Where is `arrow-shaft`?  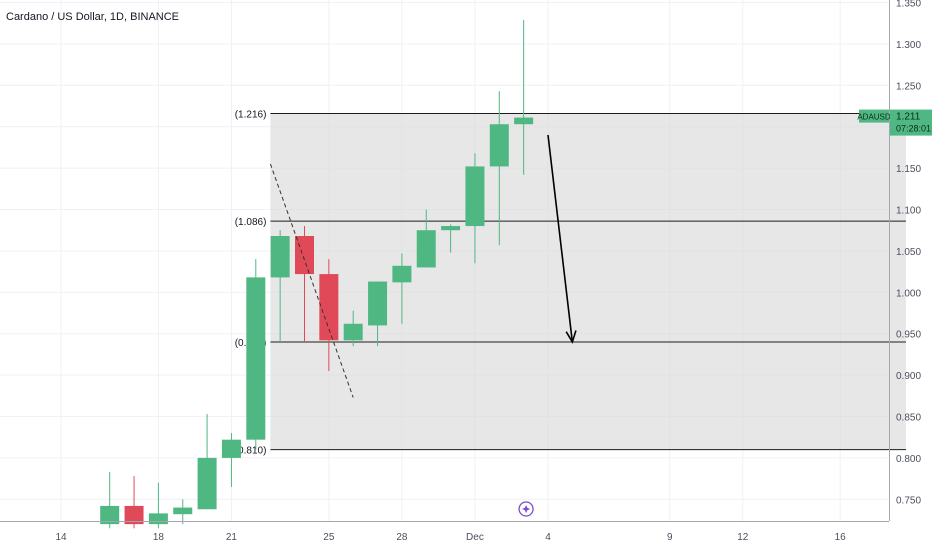 arrow-shaft is located at coordinates (560, 238).